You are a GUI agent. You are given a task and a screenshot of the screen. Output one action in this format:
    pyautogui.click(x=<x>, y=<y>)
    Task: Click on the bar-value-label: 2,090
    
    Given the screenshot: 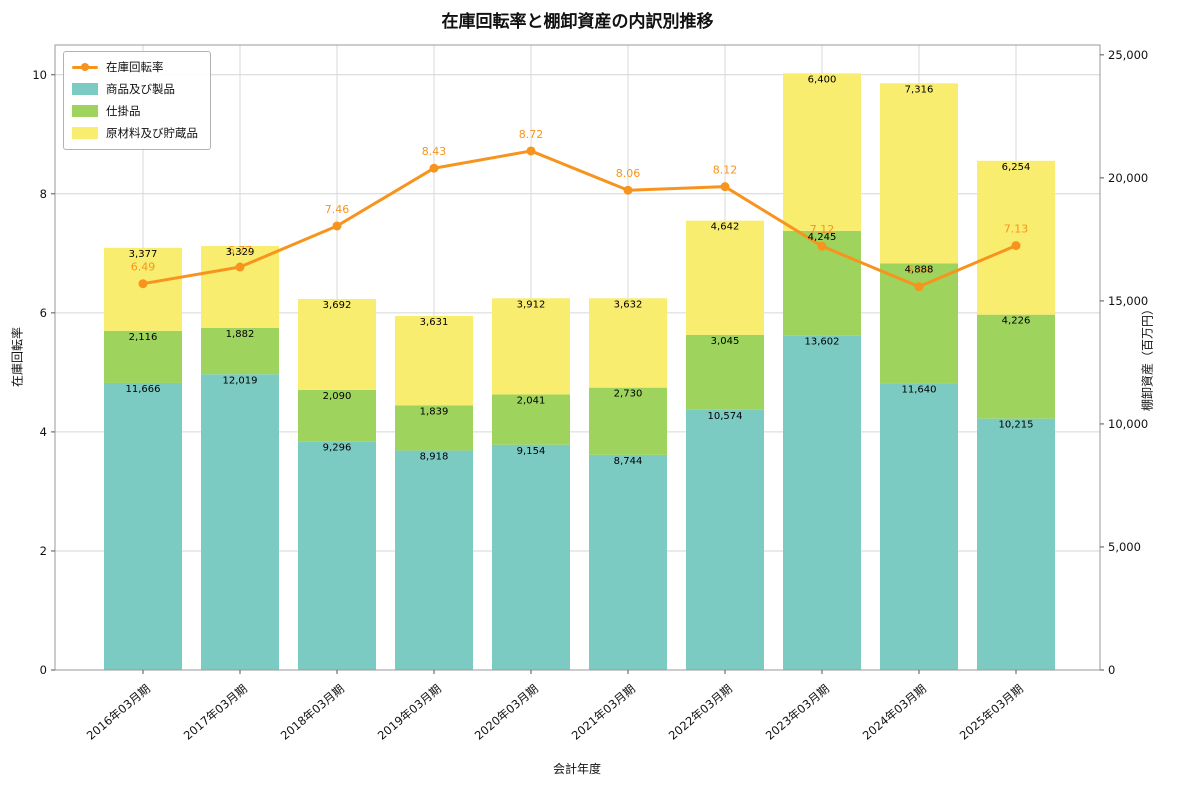 What is the action you would take?
    pyautogui.click(x=337, y=396)
    